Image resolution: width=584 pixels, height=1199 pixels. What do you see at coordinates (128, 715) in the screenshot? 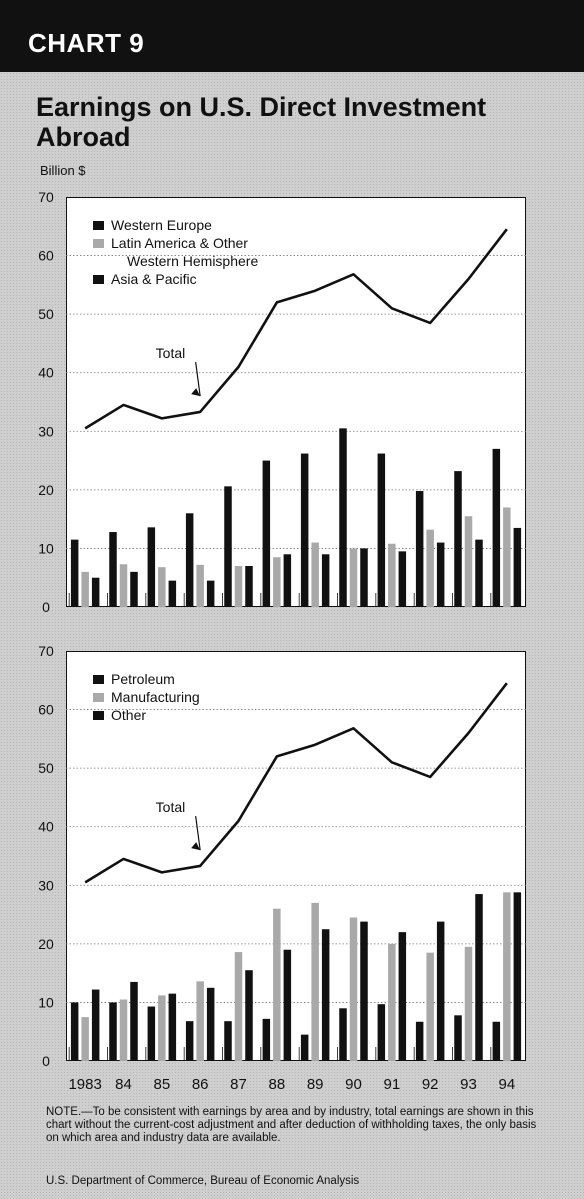
I see `legend-label: Other` at bounding box center [128, 715].